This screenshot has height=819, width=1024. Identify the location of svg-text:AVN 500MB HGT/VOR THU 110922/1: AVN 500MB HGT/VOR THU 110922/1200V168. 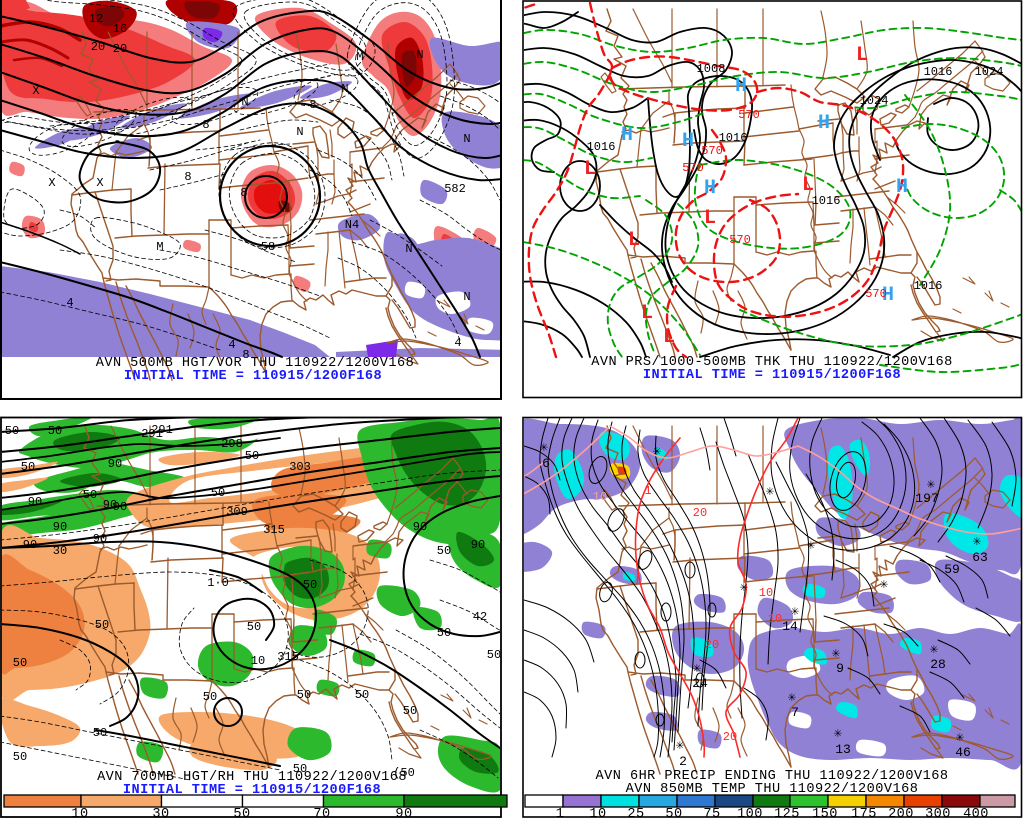
(255, 363).